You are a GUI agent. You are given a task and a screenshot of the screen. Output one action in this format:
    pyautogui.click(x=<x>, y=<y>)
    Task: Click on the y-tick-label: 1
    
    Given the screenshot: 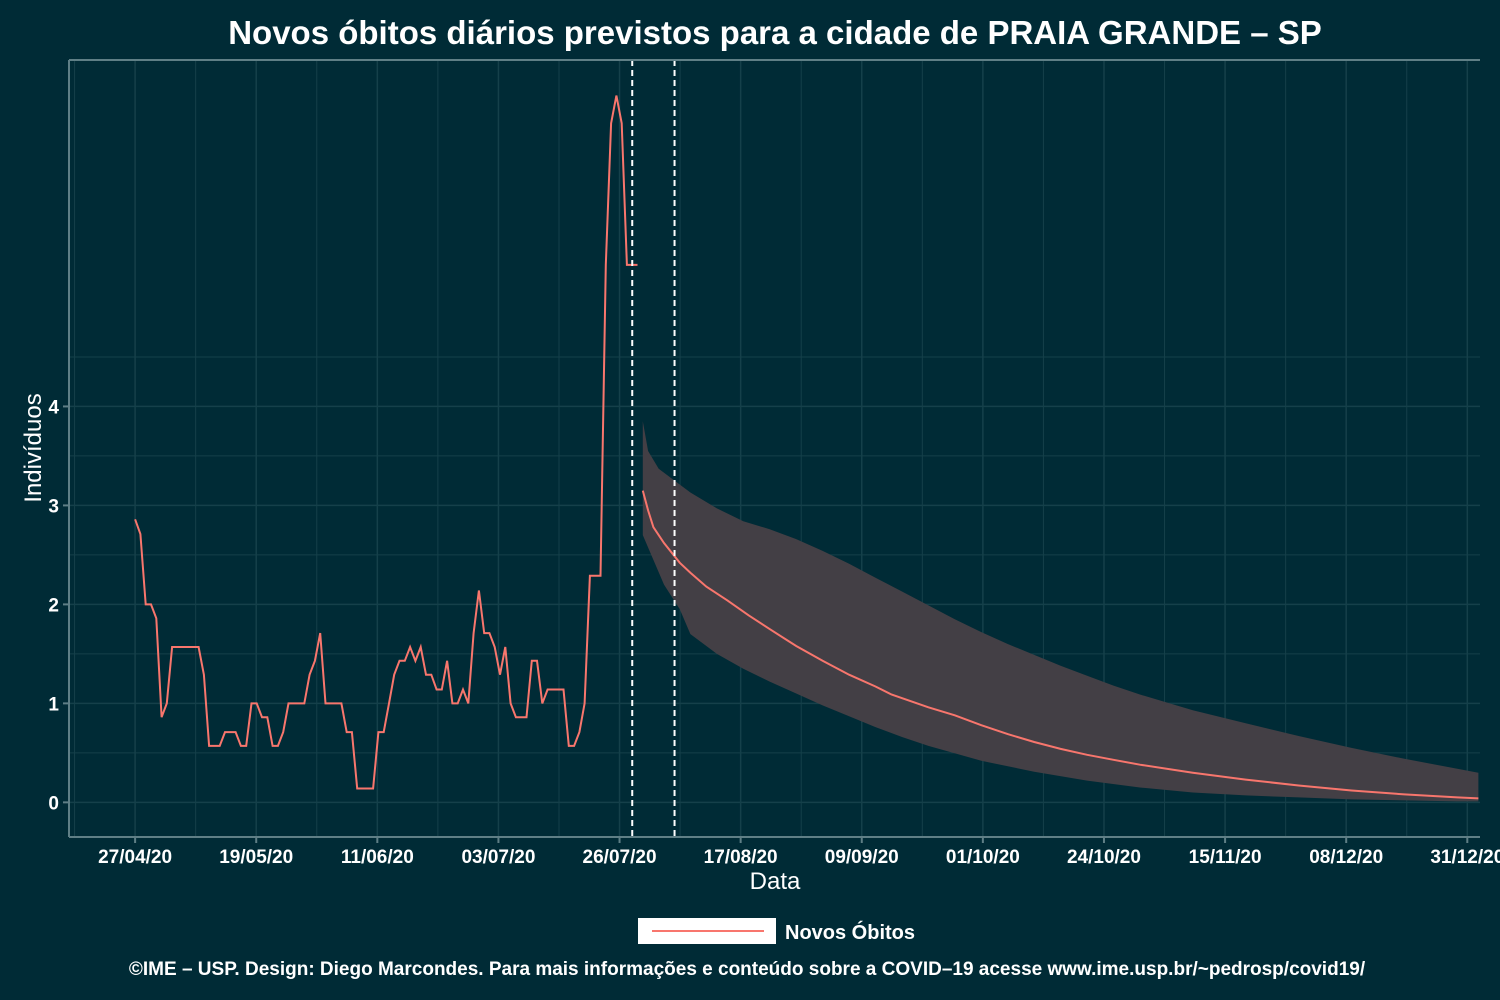 What is the action you would take?
    pyautogui.click(x=53, y=704)
    